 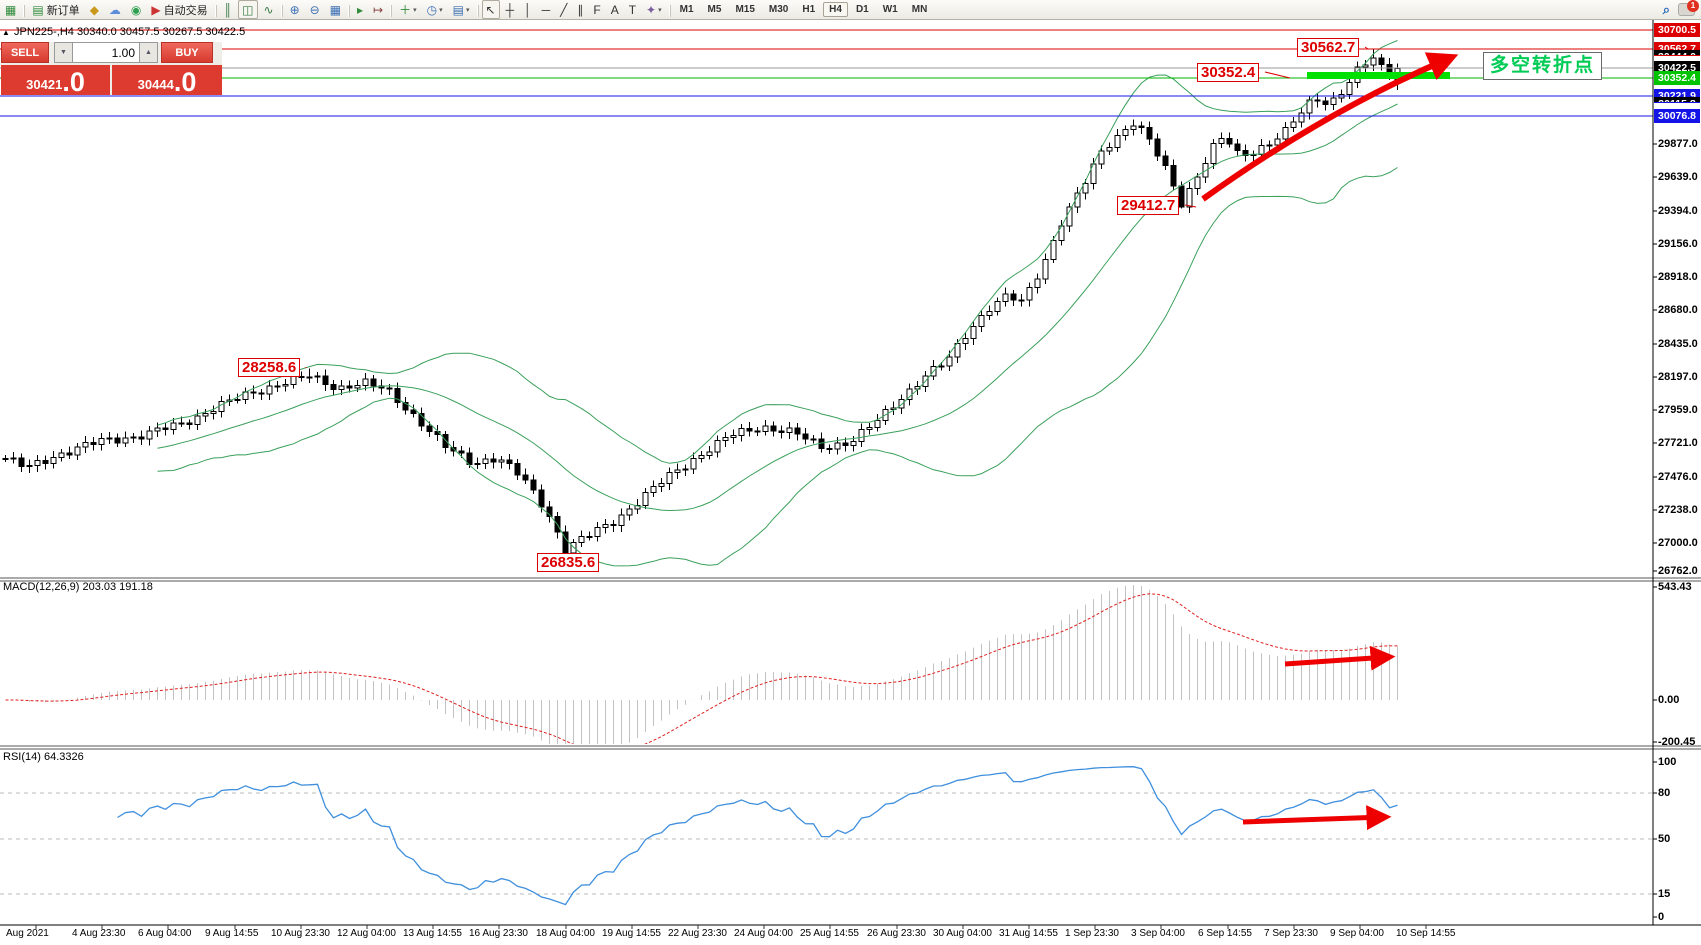 I want to click on tile-windows-icon: ▦, so click(x=335, y=9).